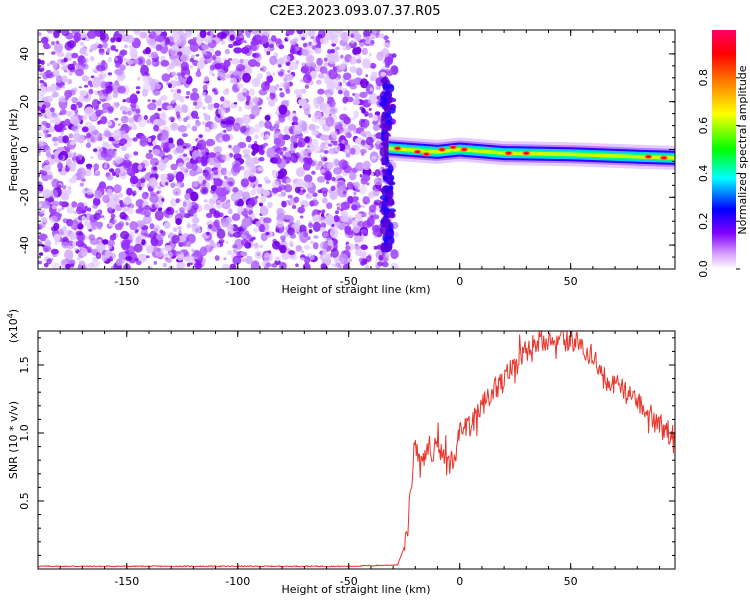  What do you see at coordinates (13, 311) in the screenshot?
I see `snr-multiplier-close: )` at bounding box center [13, 311].